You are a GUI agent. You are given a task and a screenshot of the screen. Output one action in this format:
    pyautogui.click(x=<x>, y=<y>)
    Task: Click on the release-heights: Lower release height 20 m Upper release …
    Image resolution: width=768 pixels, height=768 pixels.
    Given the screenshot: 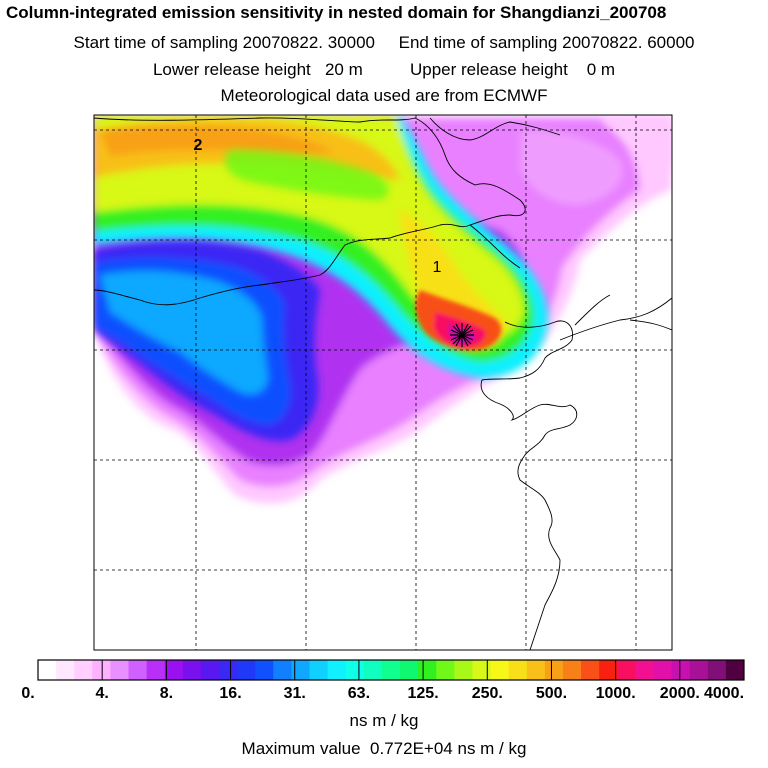 What is the action you would take?
    pyautogui.click(x=384, y=70)
    